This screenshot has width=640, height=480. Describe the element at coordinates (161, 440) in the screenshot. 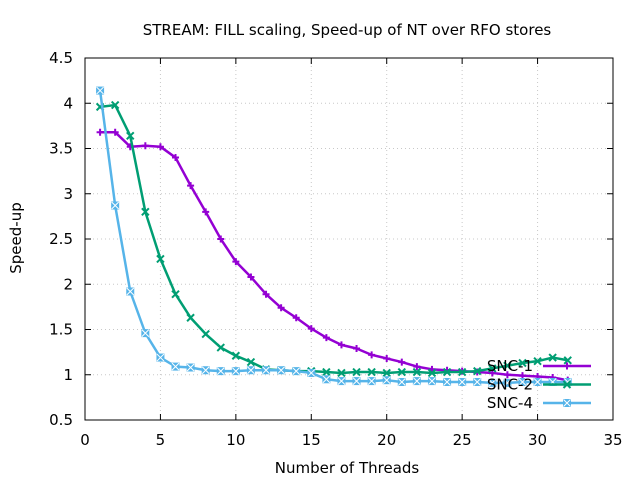

I see `x-tick-label: 5` at that location.